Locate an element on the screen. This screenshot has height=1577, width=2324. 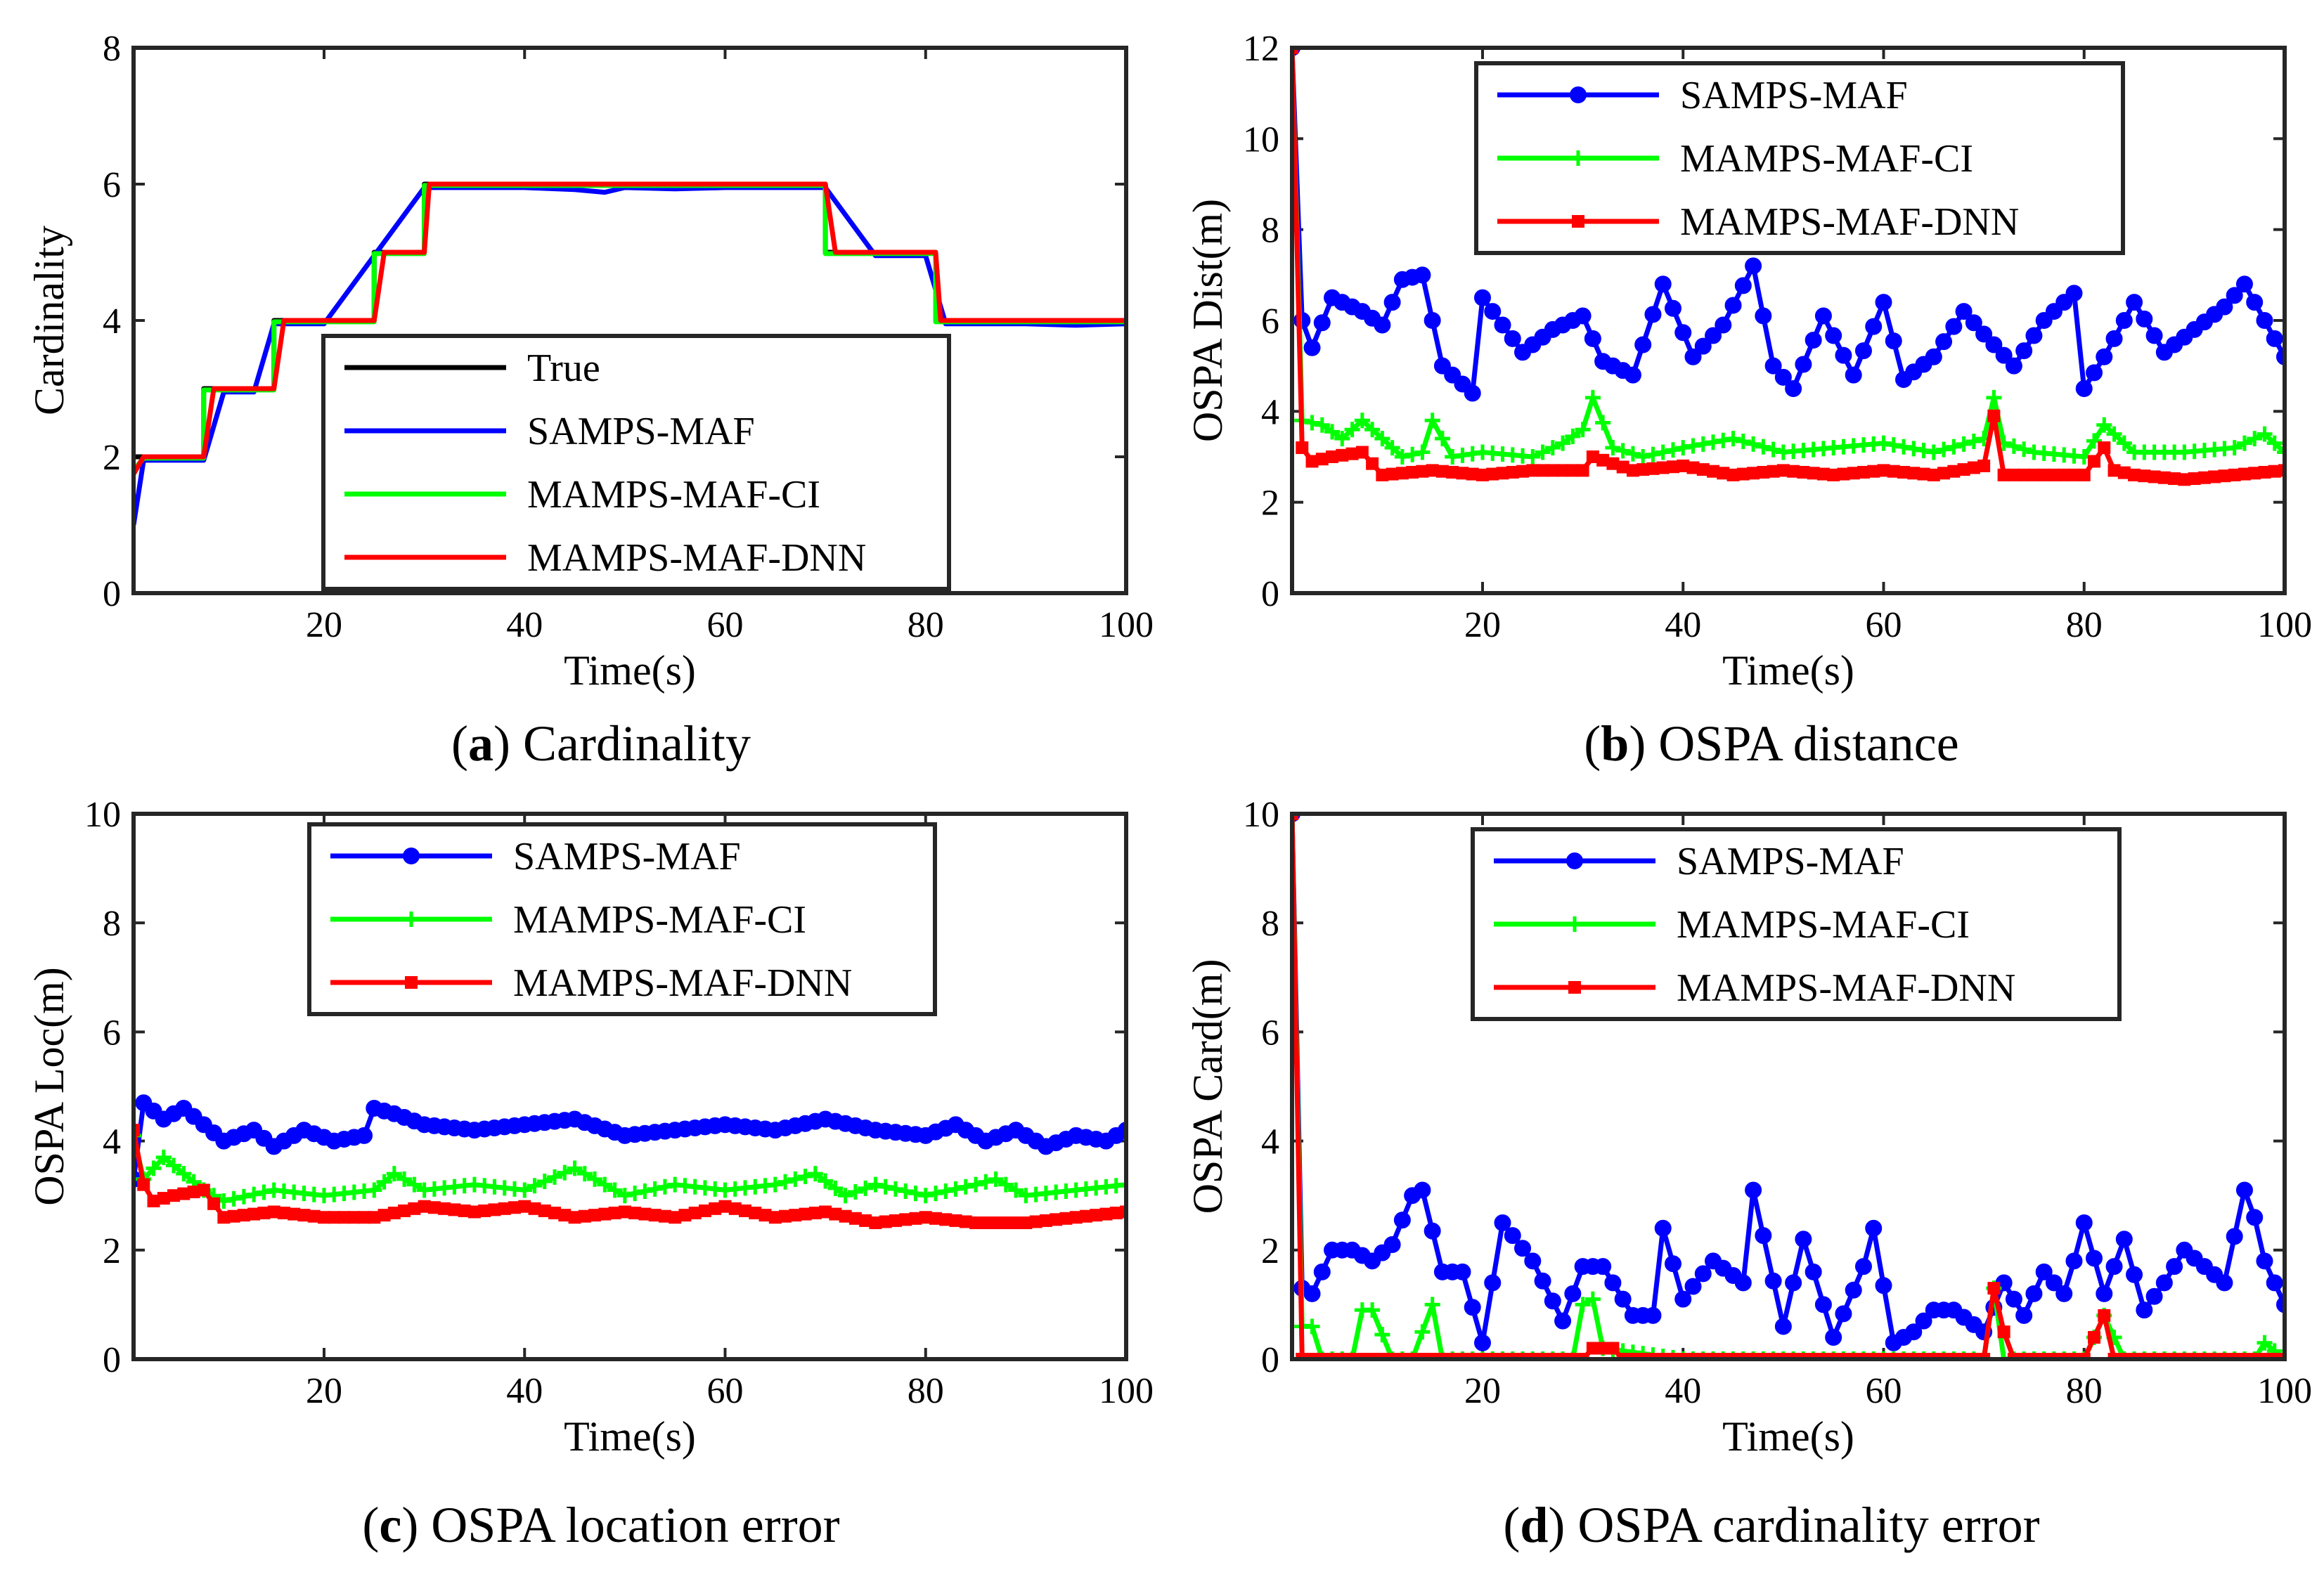
y-tick-label: 6 is located at coordinates (112, 185).